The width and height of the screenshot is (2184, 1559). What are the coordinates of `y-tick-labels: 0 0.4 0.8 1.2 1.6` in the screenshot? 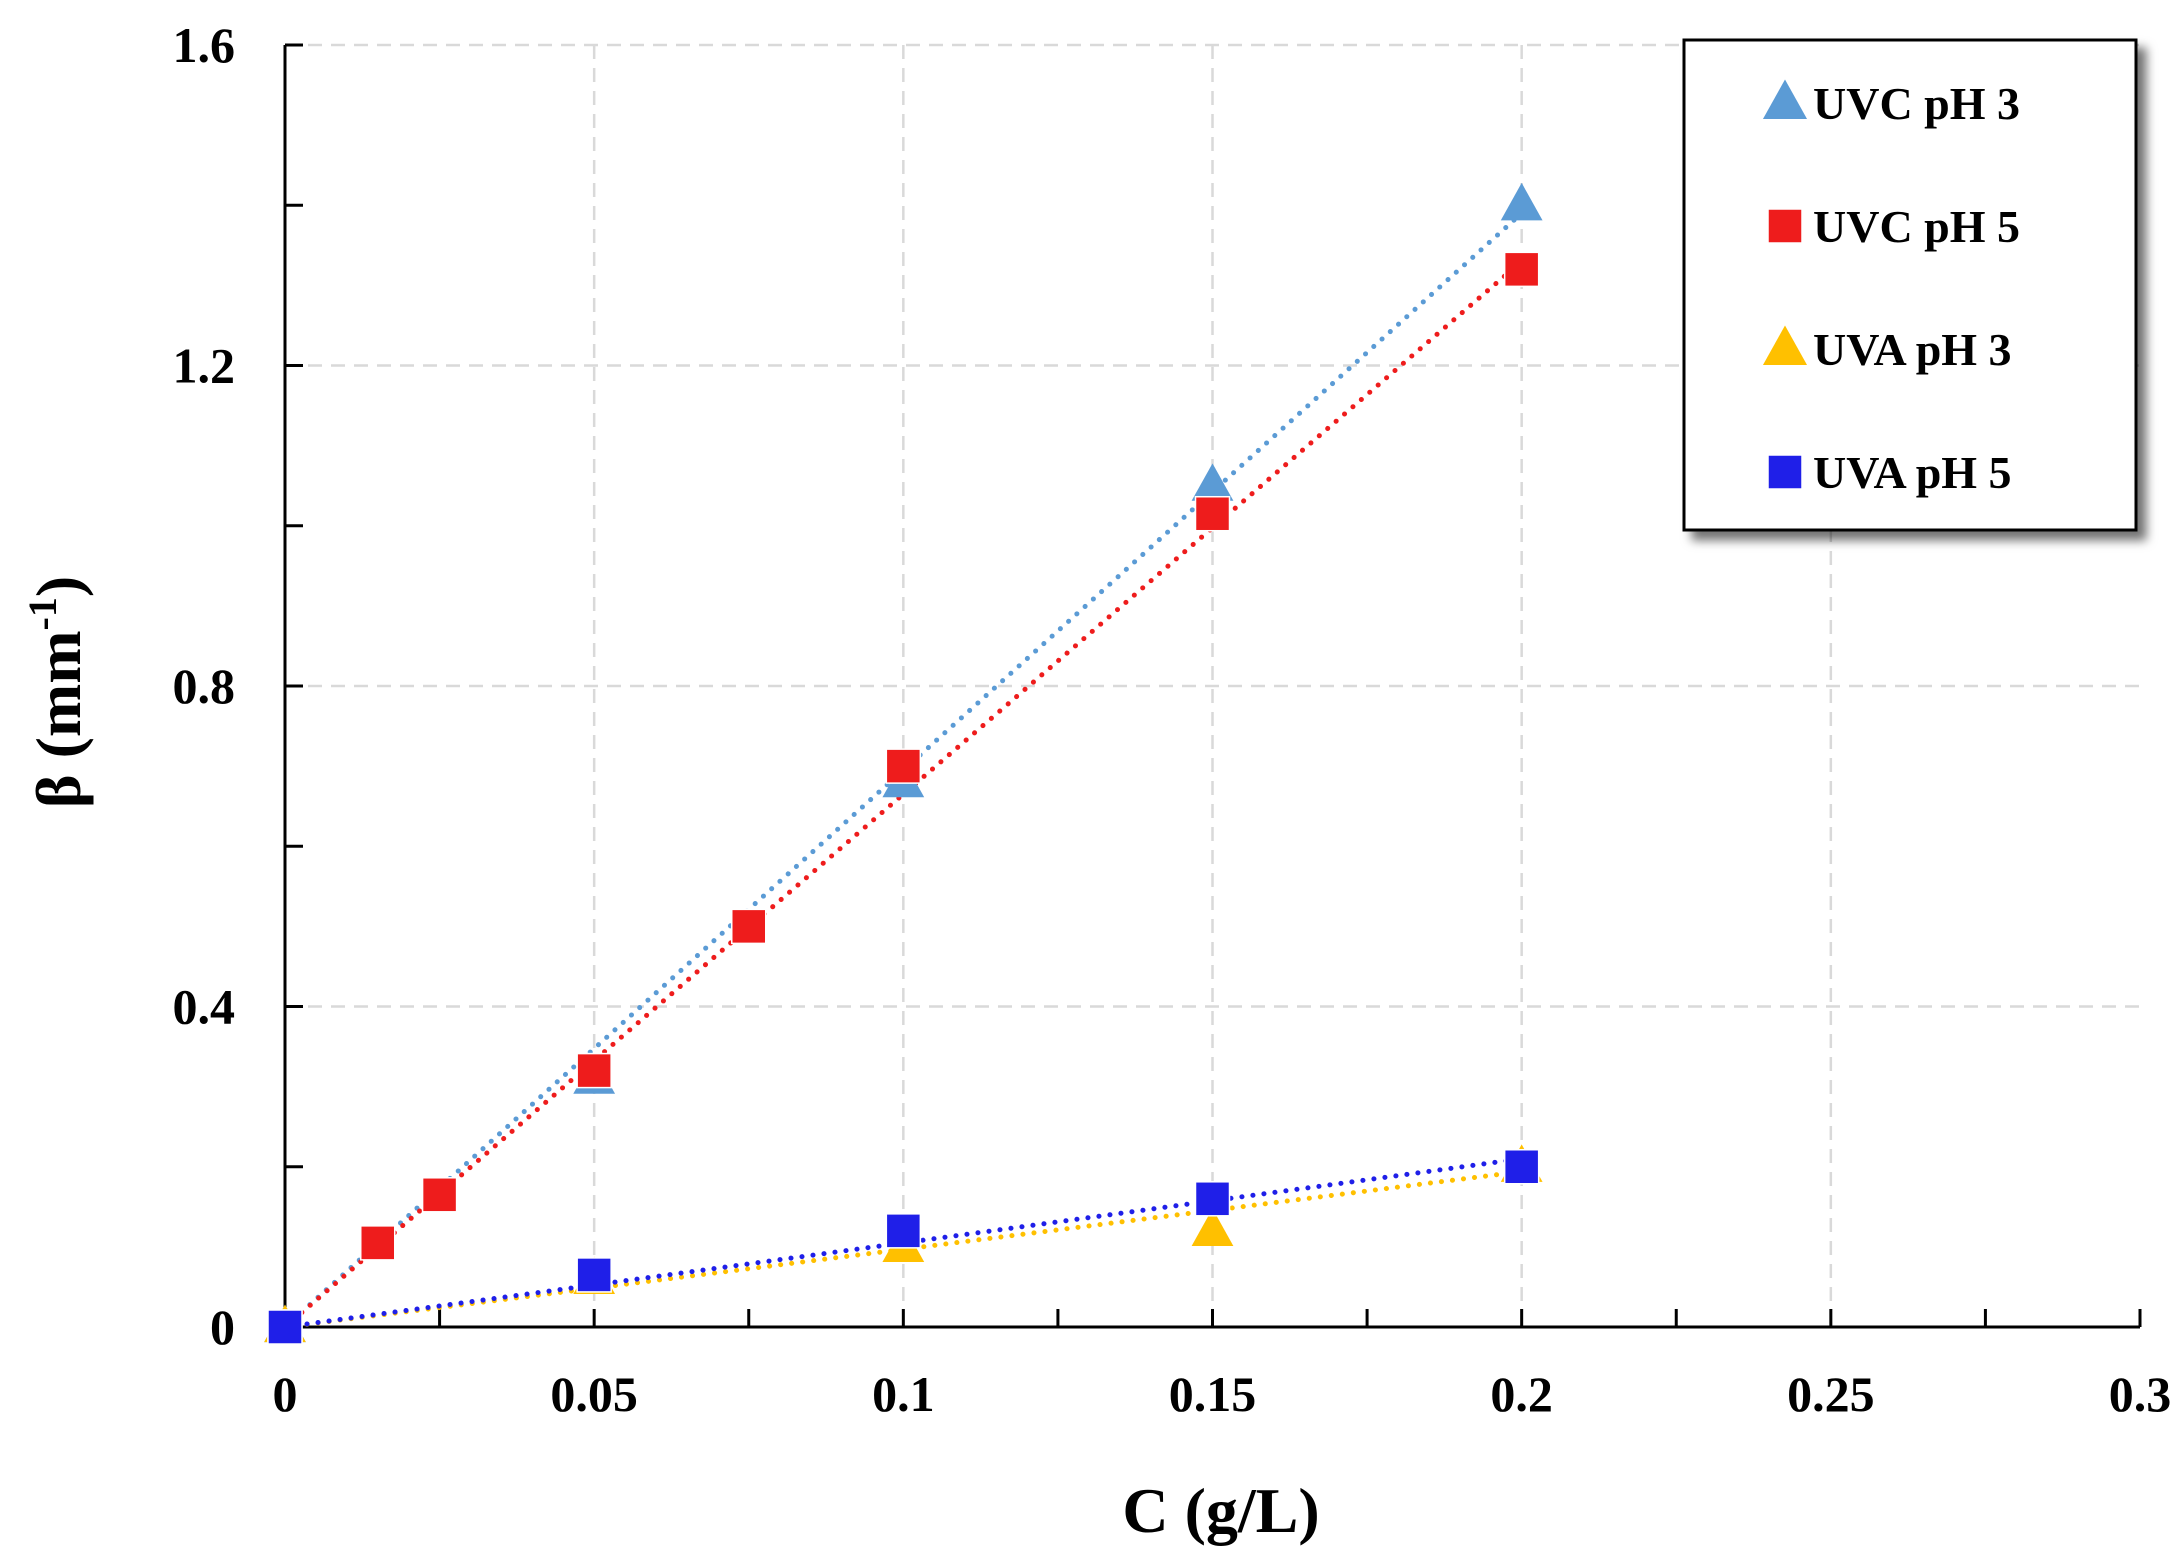 It's located at (204, 686).